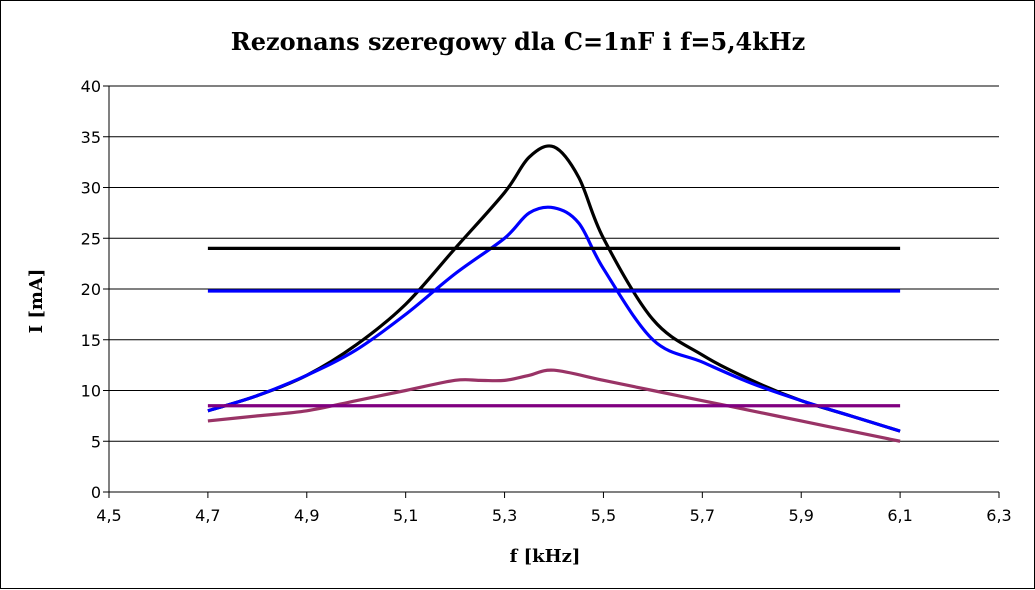 The width and height of the screenshot is (1035, 590). Describe the element at coordinates (800, 515) in the screenshot. I see `x-tick-label: 5,9` at that location.